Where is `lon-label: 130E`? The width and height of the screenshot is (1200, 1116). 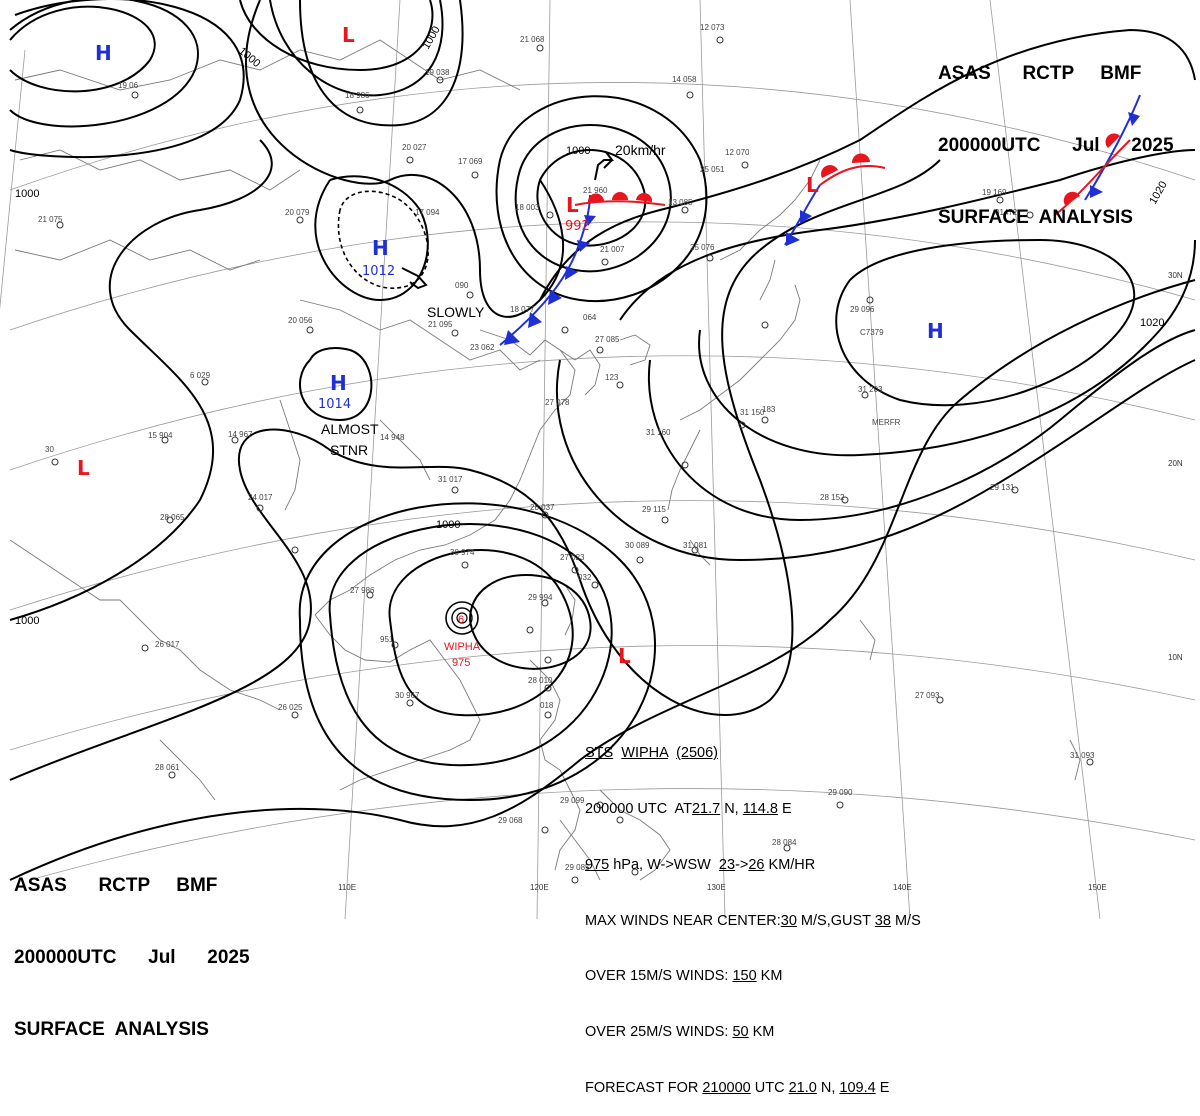 lon-label: 130E is located at coordinates (716, 887).